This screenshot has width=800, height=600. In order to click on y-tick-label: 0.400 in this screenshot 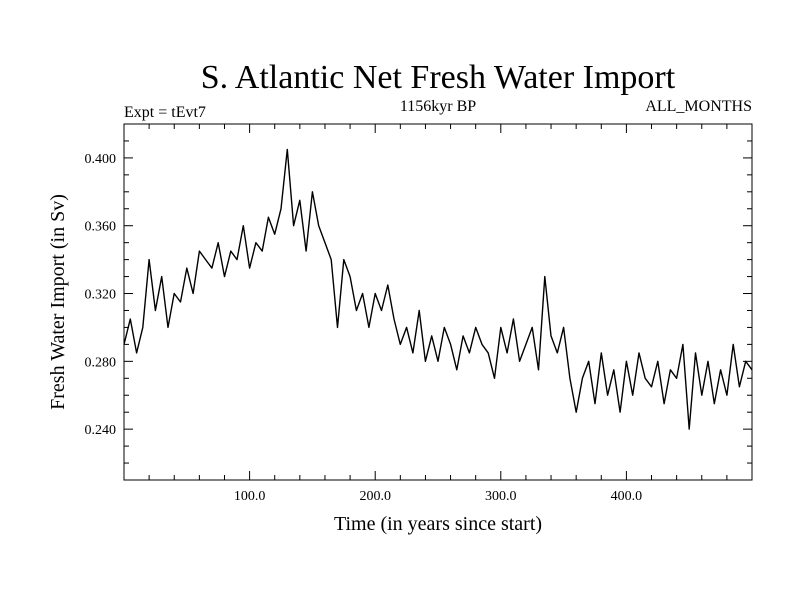, I will do `click(101, 159)`.